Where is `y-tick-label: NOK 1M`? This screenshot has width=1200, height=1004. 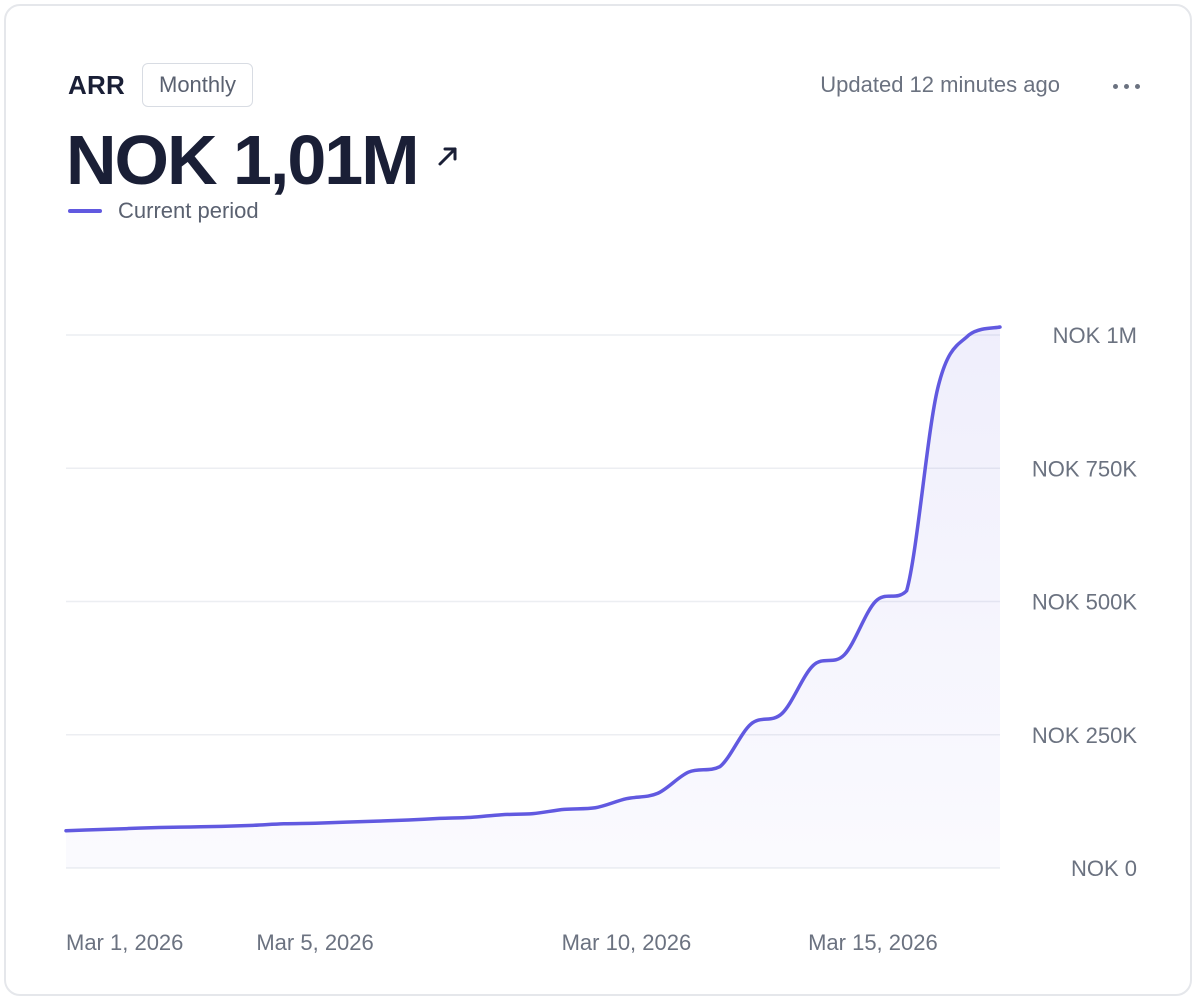
y-tick-label: NOK 1M is located at coordinates (1095, 335).